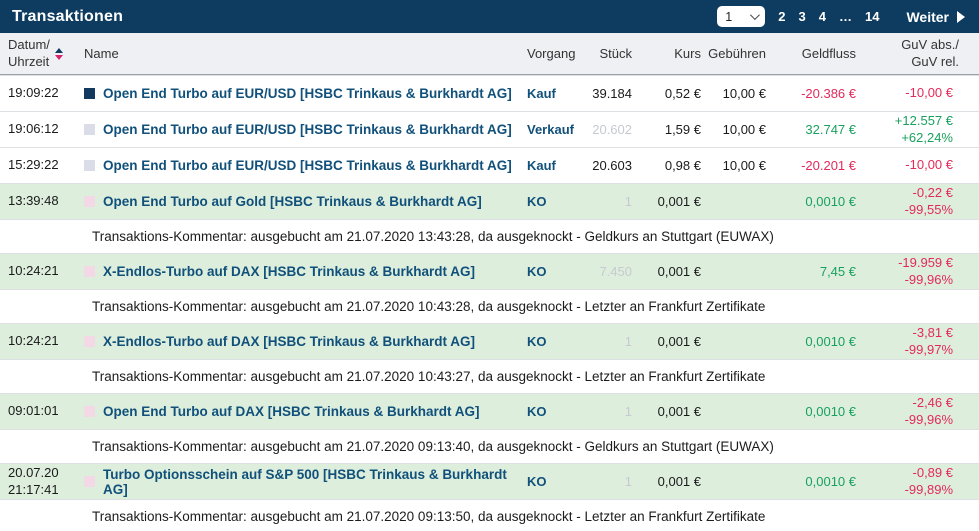 This screenshot has width=979, height=531. Describe the element at coordinates (961, 16) in the screenshot. I see `arrow-right-icon` at that location.